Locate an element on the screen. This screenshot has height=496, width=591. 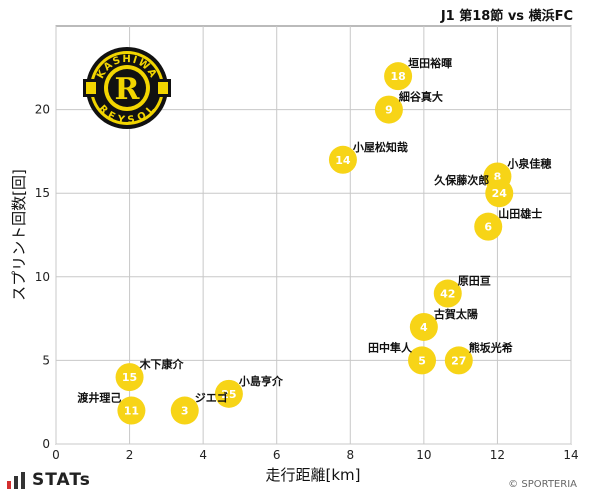
y-tick-label: 10 is located at coordinates (42, 277).